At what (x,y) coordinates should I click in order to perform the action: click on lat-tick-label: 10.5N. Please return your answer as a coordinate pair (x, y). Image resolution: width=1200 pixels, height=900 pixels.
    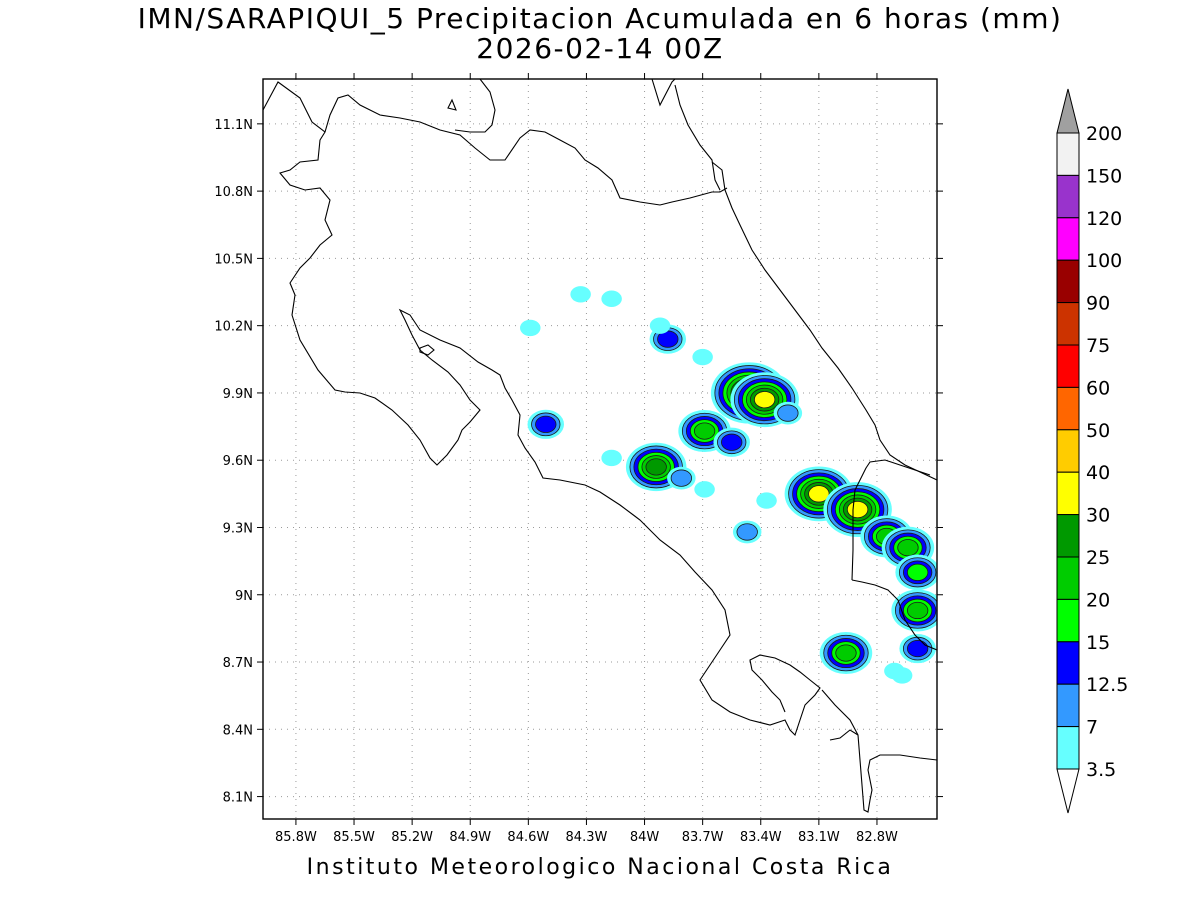
    Looking at the image, I should click on (233, 259).